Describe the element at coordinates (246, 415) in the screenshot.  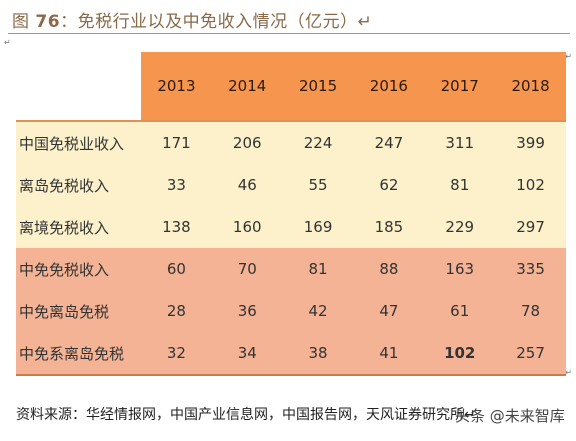
I see `source-note: 资料来源：华经情报网，中国产业信息网，中国报告网，天风证券研究所↵` at that location.